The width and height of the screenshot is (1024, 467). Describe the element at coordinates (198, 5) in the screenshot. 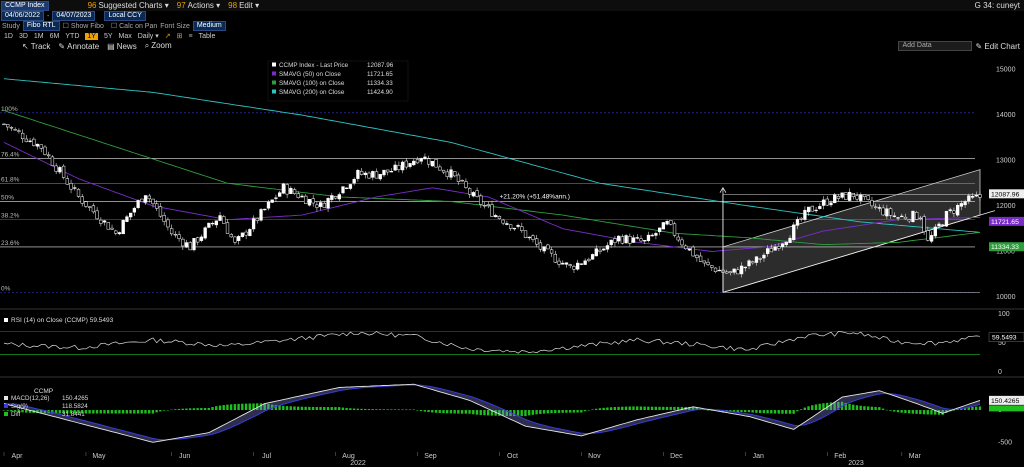

I see `actions-button: 97 Actions ▾` at that location.